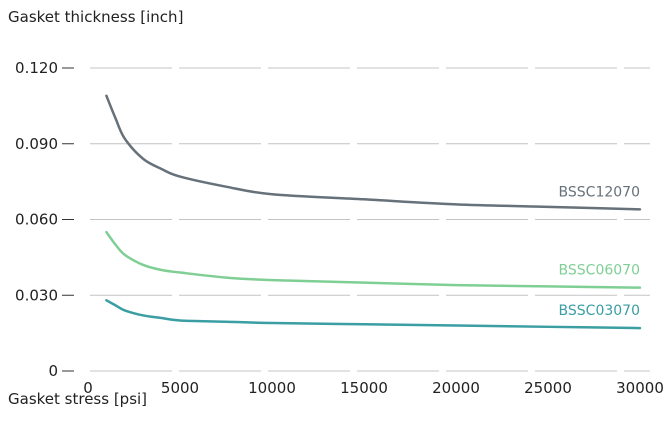 The width and height of the screenshot is (666, 439). I want to click on y-tick-label: 0, so click(53, 371).